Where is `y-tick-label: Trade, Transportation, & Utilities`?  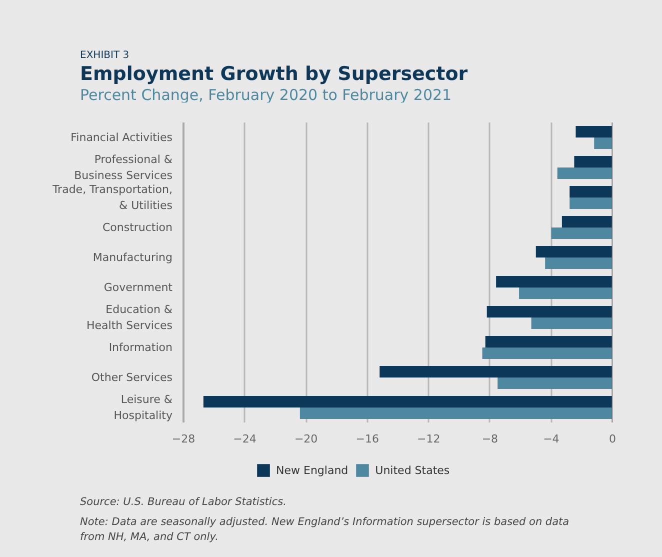
y-tick-label: Trade, Transportation, & Utilities is located at coordinates (112, 197).